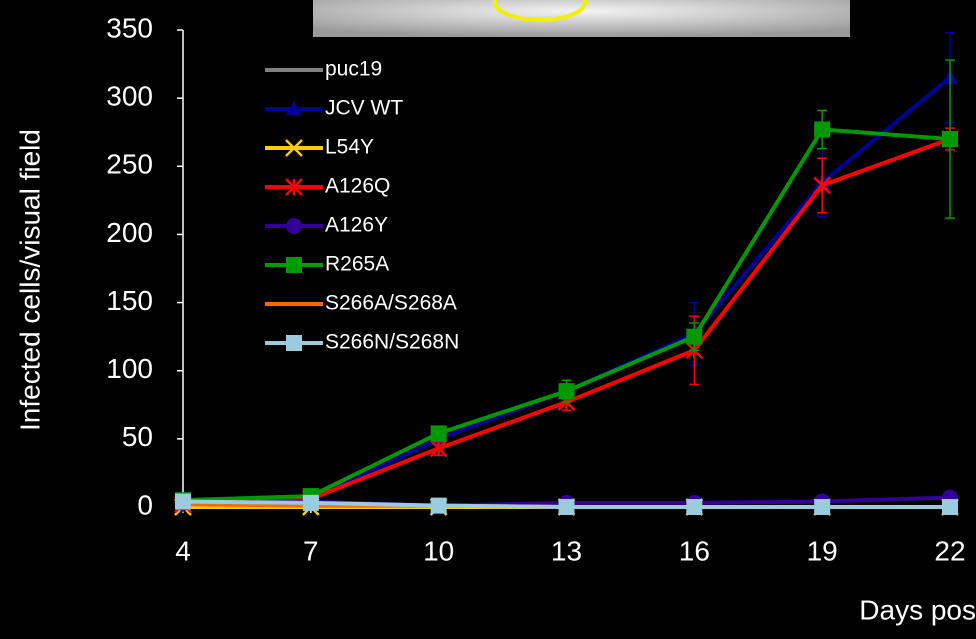 This screenshot has height=639, width=976. What do you see at coordinates (917, 609) in the screenshot?
I see `x-axis-label: Days pos` at bounding box center [917, 609].